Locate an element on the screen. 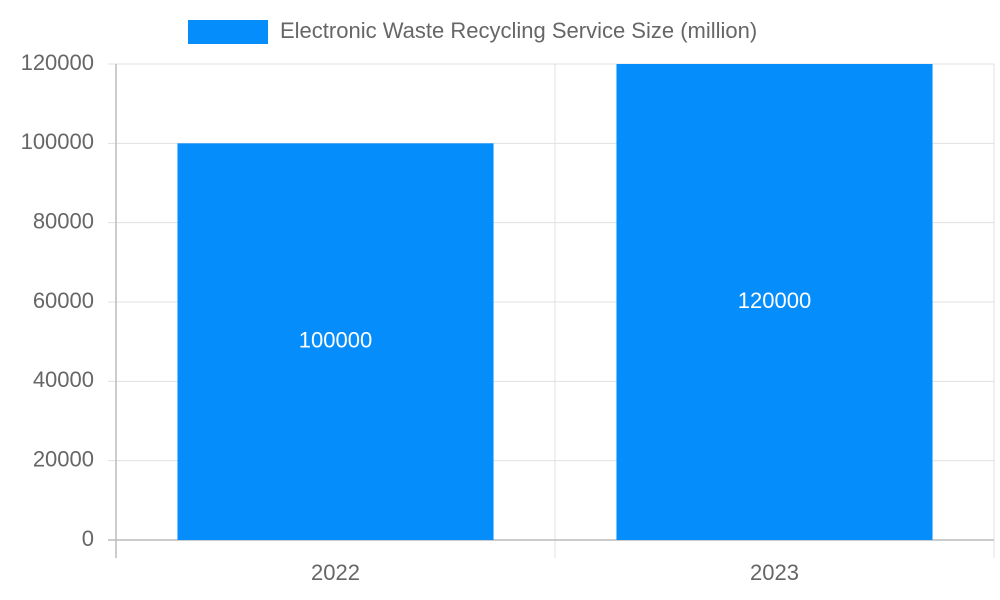 Image resolution: width=1000 pixels, height=600 pixels. y-tick-label: 60000 is located at coordinates (63, 300).